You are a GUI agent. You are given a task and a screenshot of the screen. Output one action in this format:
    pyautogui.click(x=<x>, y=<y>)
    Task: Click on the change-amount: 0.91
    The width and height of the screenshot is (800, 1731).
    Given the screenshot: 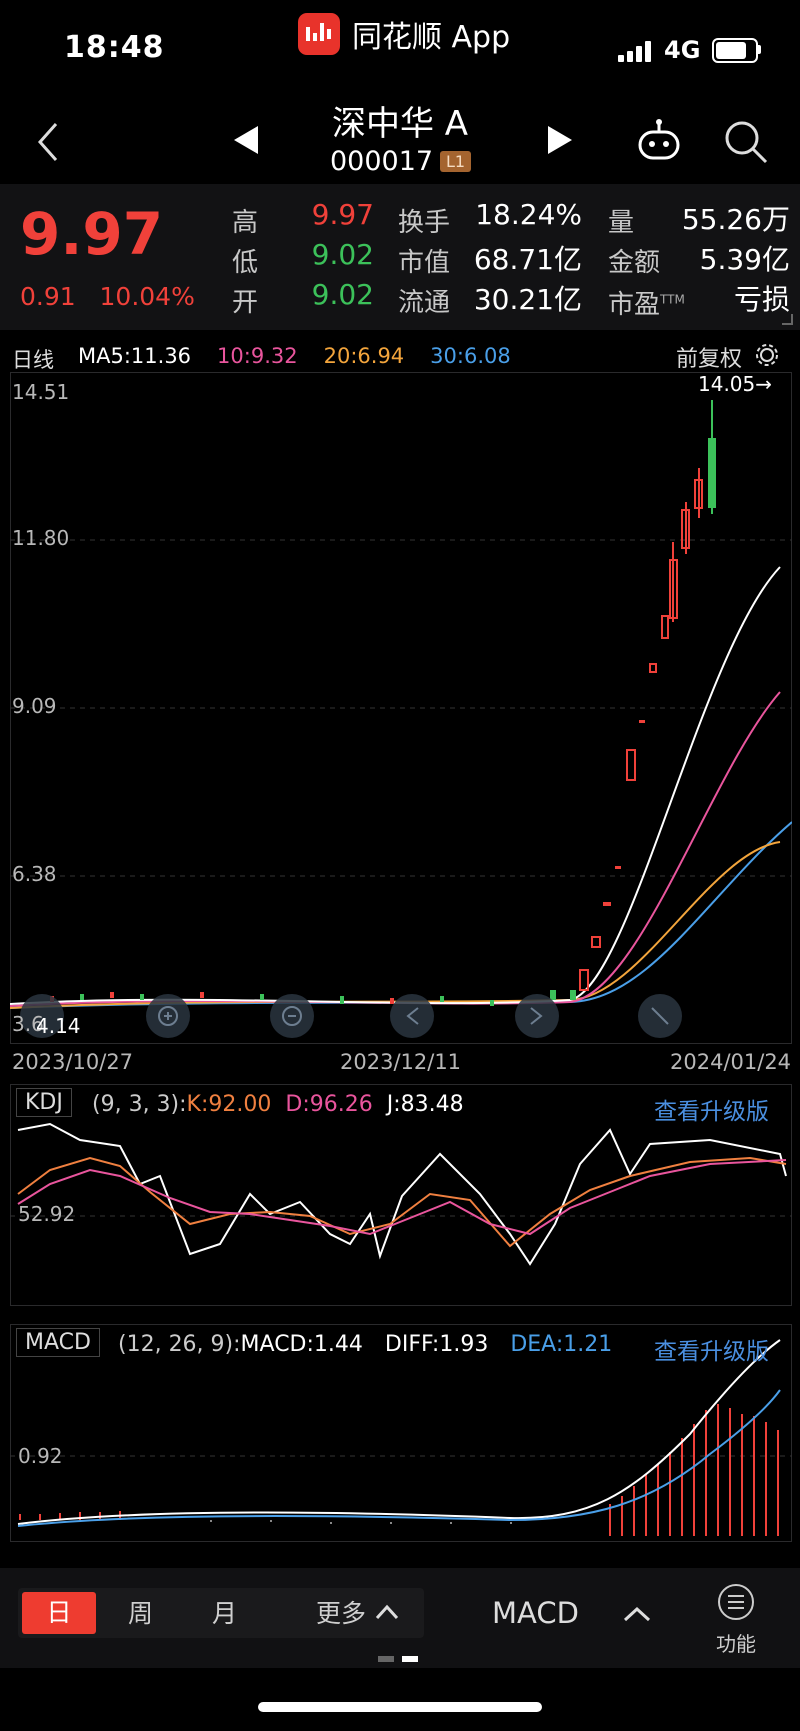 What is the action you would take?
    pyautogui.click(x=48, y=296)
    